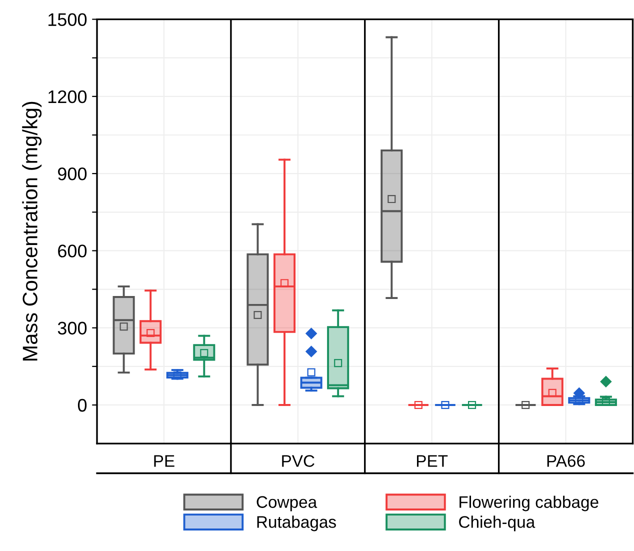 Image resolution: width=634 pixels, height=551 pixels. I want to click on x-tick-label: PE, so click(164, 461).